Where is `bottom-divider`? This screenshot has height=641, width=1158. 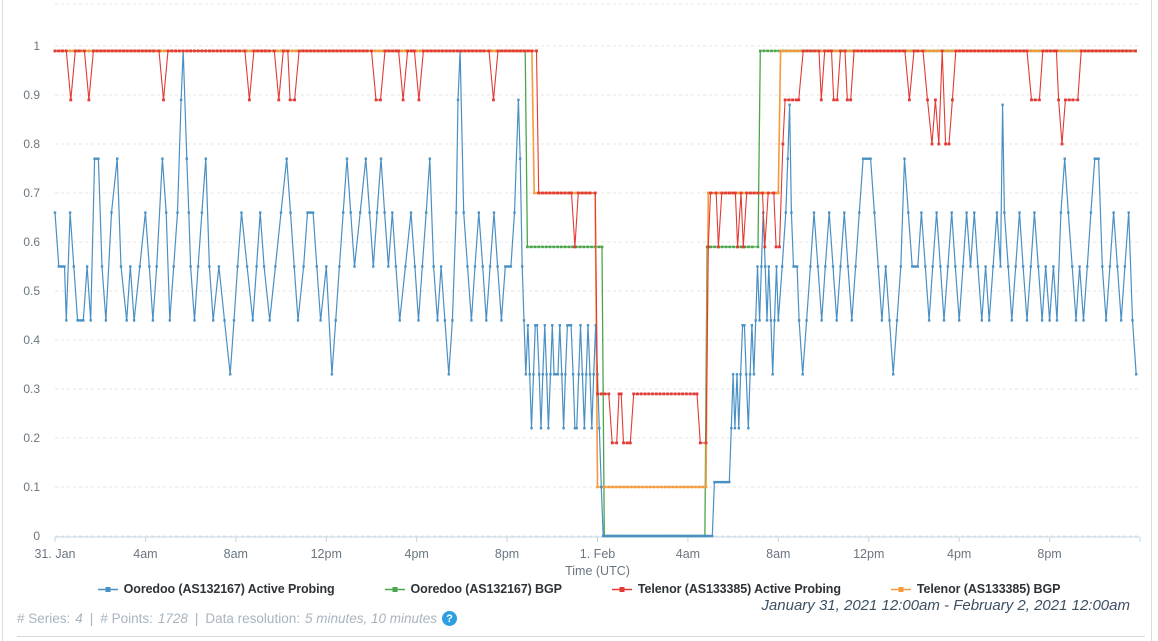 bottom-divider is located at coordinates (581, 636).